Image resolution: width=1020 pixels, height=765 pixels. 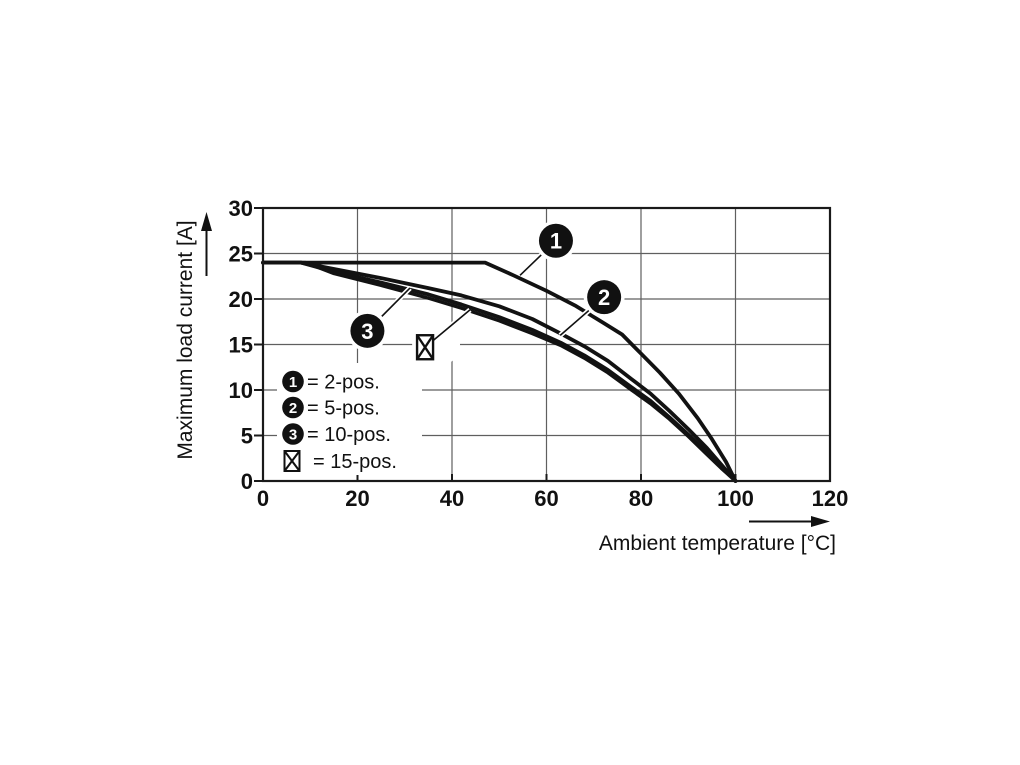 I want to click on curve-annotations: 1 2 3, so click(x=485, y=294).